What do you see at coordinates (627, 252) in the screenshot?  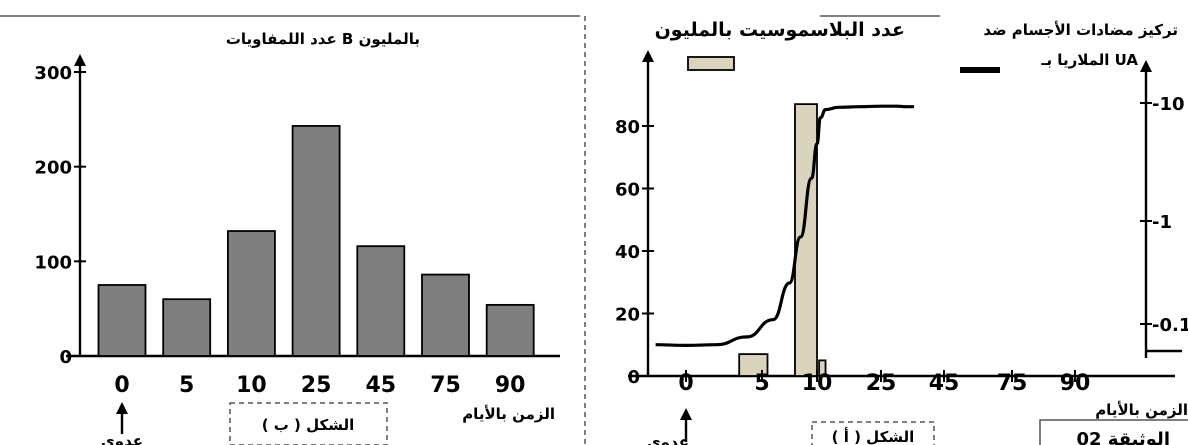 I see `chart-a-ytick-label: 40` at bounding box center [627, 252].